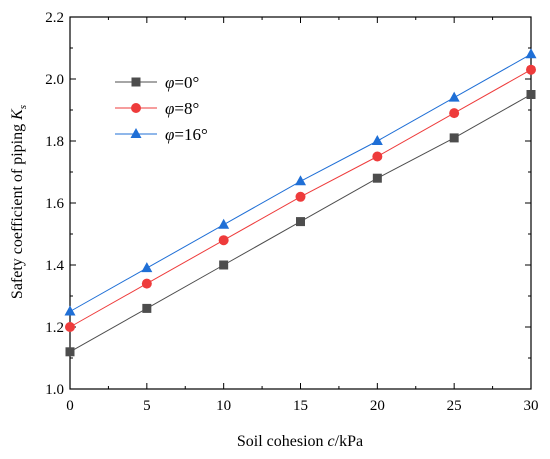  I want to click on x-tick-label: 0, so click(70, 406).